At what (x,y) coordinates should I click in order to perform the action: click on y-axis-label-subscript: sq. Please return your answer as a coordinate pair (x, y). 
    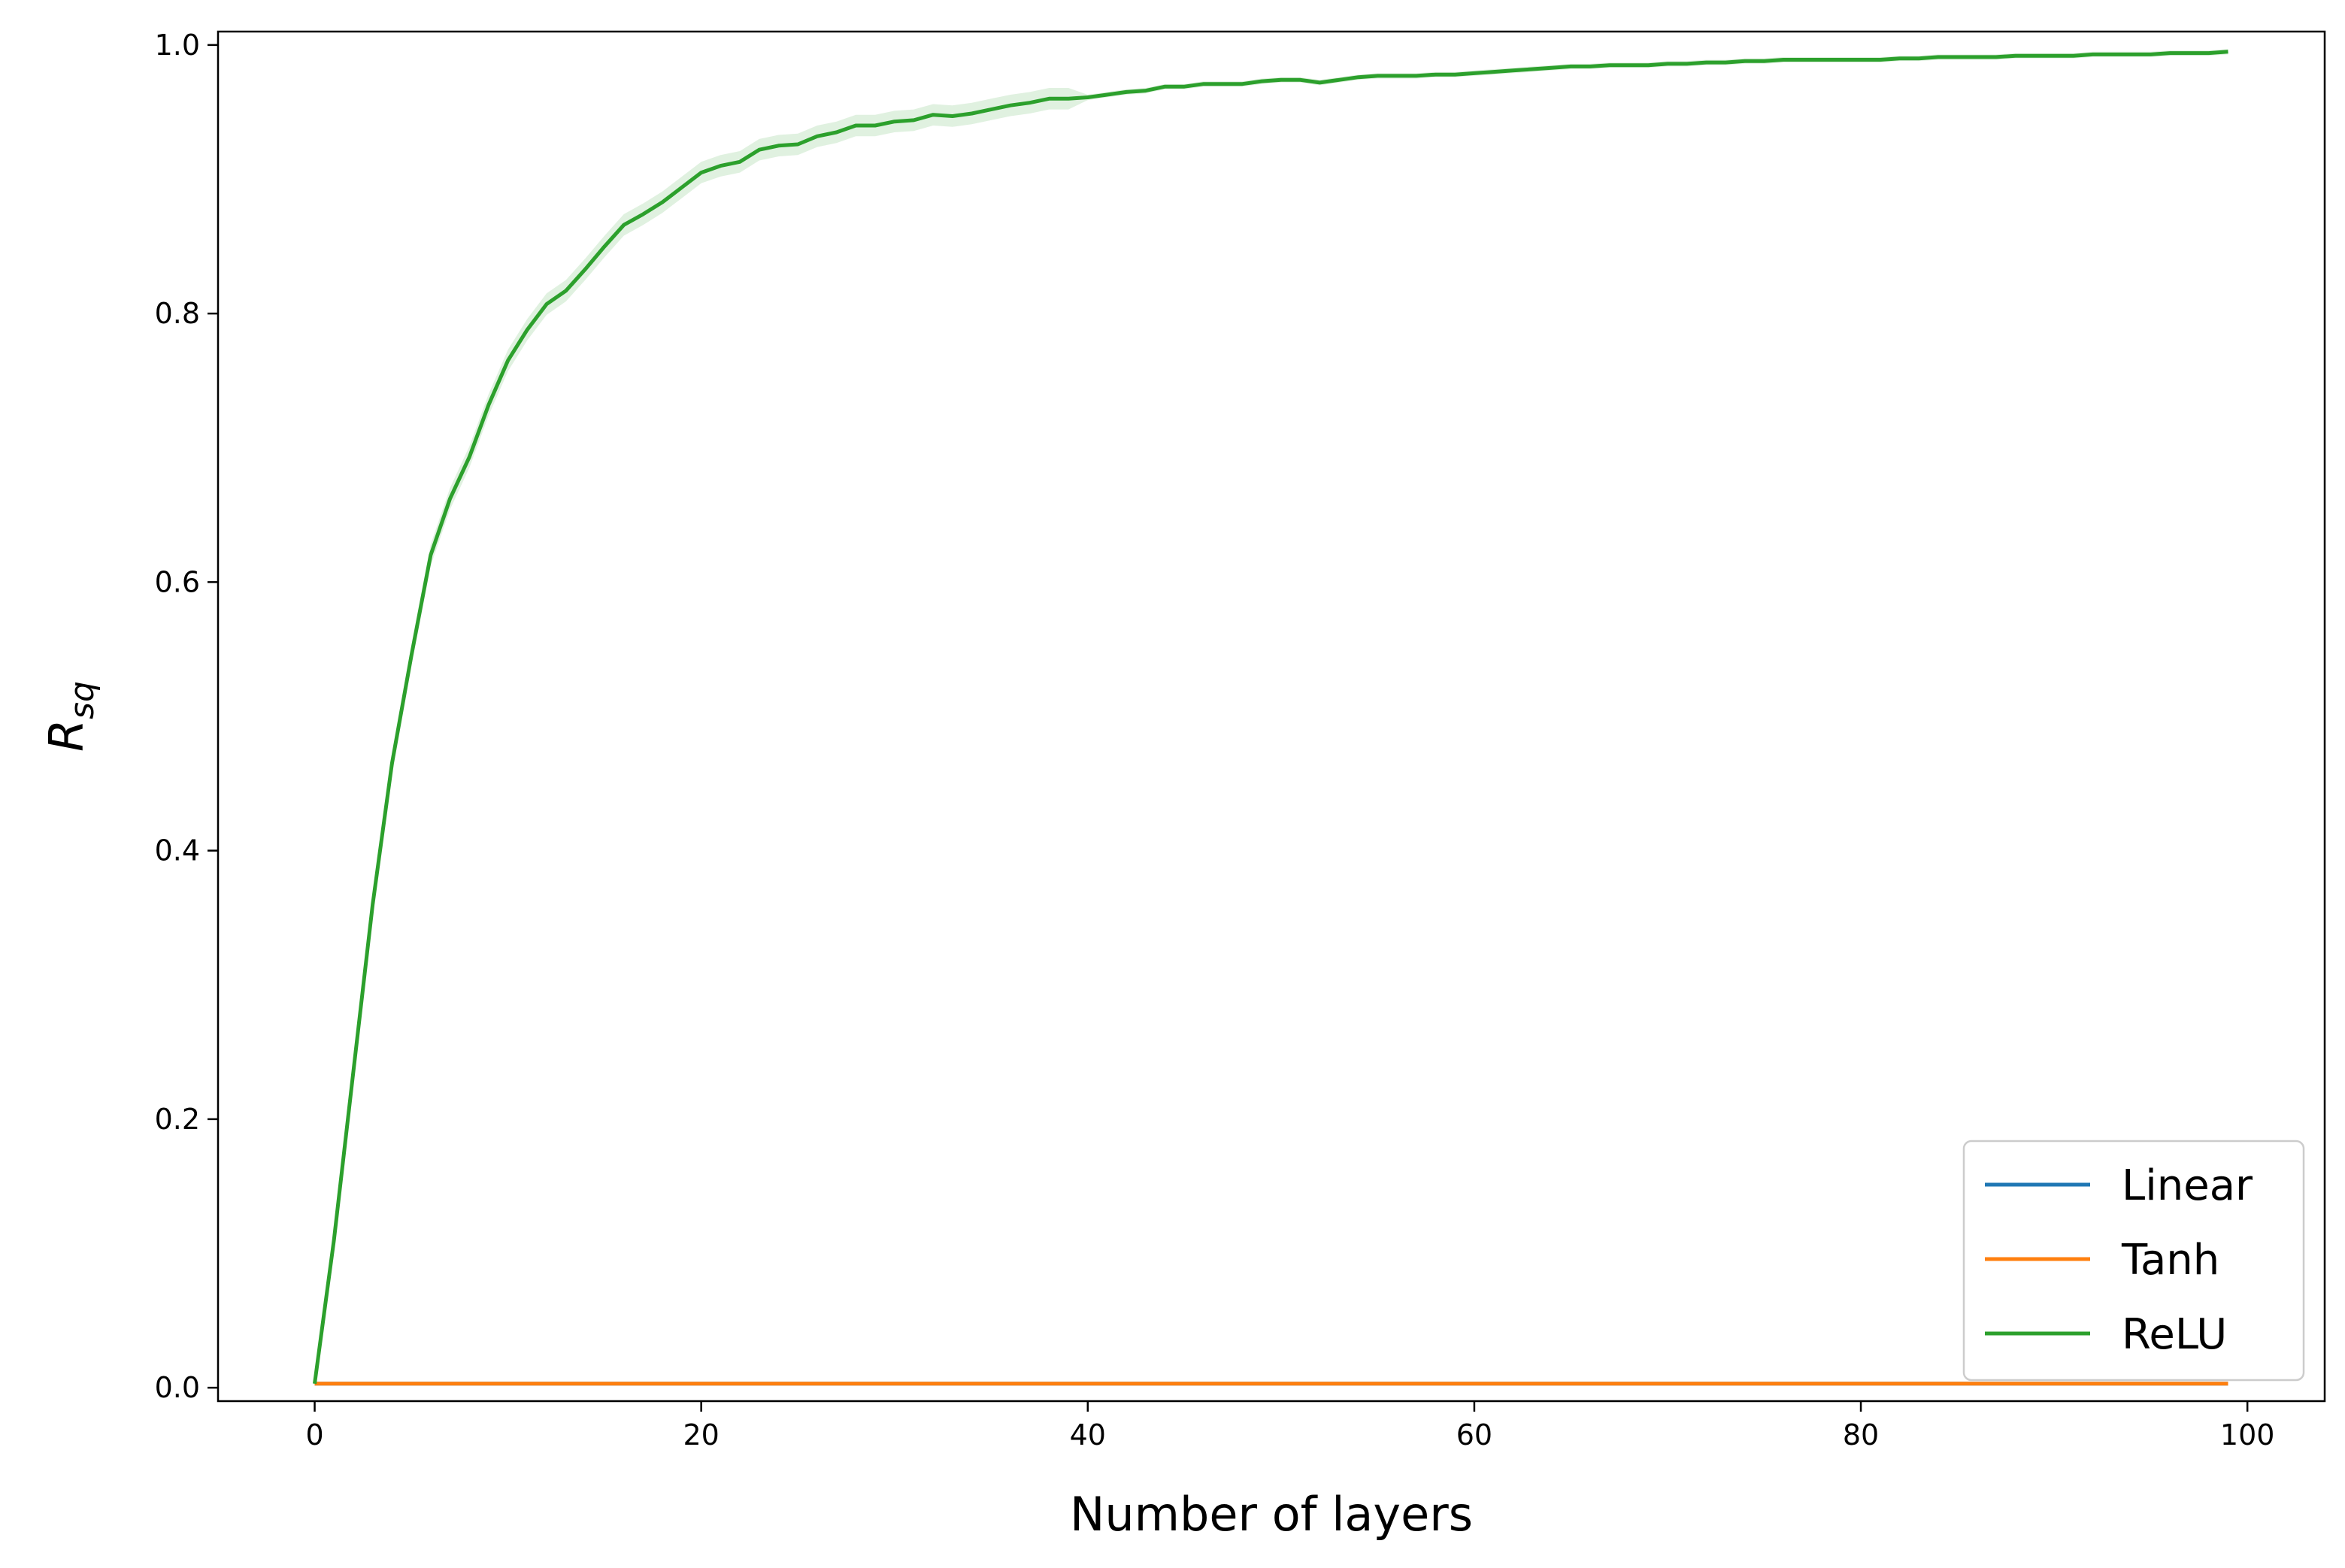
    Looking at the image, I should click on (82, 700).